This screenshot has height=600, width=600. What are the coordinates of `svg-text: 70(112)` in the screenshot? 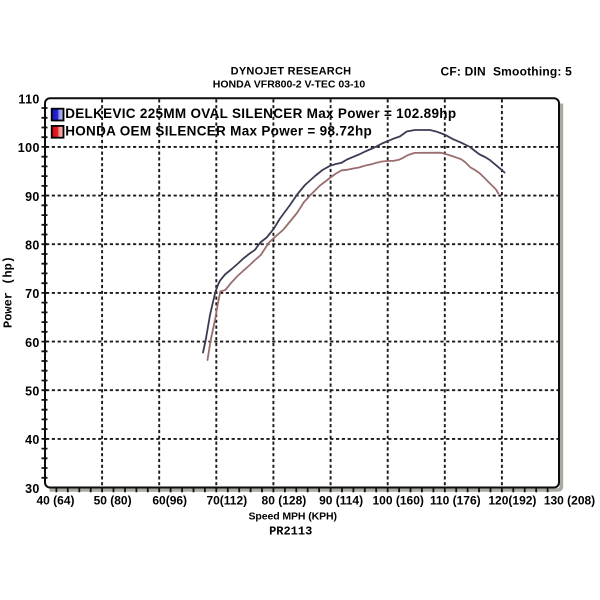 It's located at (226, 501).